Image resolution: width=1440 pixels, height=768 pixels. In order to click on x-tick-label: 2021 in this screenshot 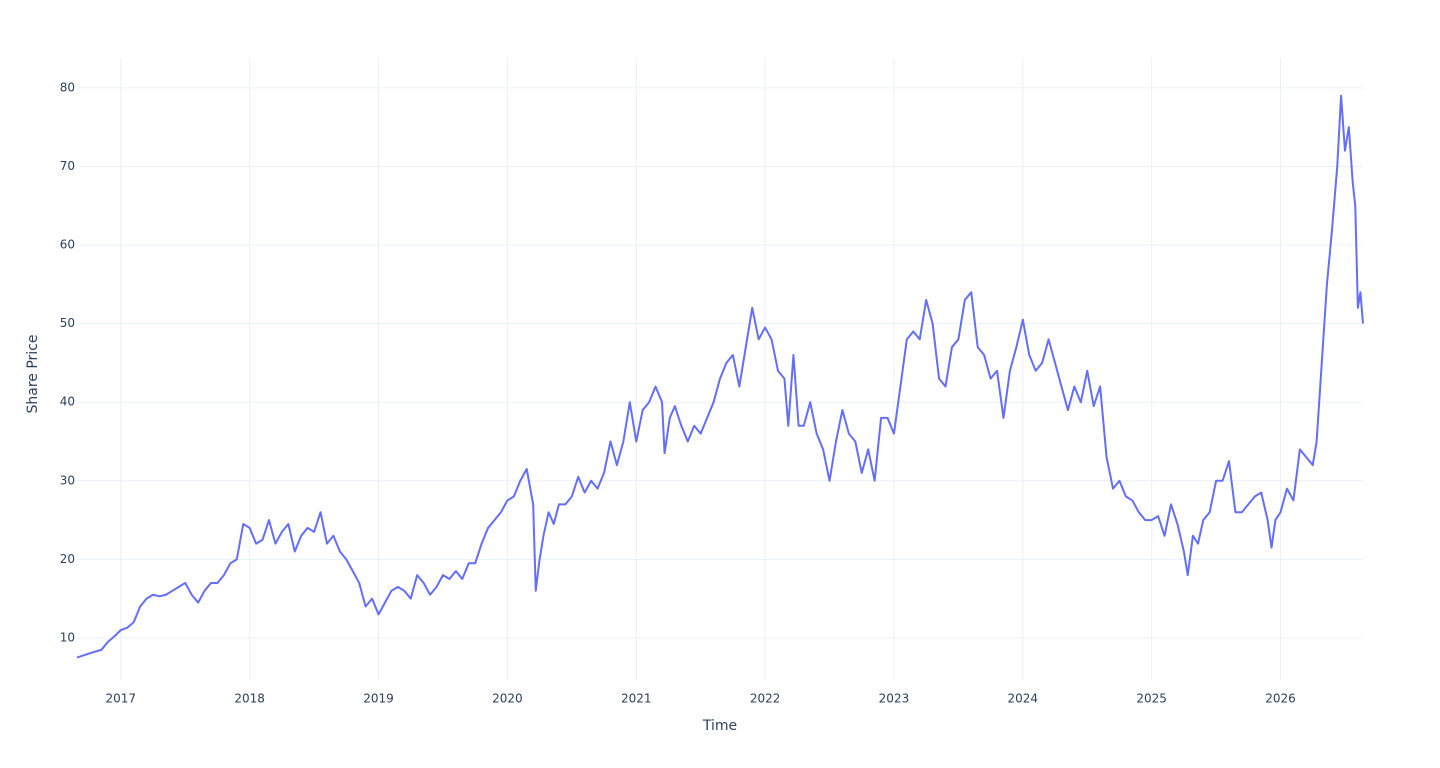, I will do `click(636, 699)`.